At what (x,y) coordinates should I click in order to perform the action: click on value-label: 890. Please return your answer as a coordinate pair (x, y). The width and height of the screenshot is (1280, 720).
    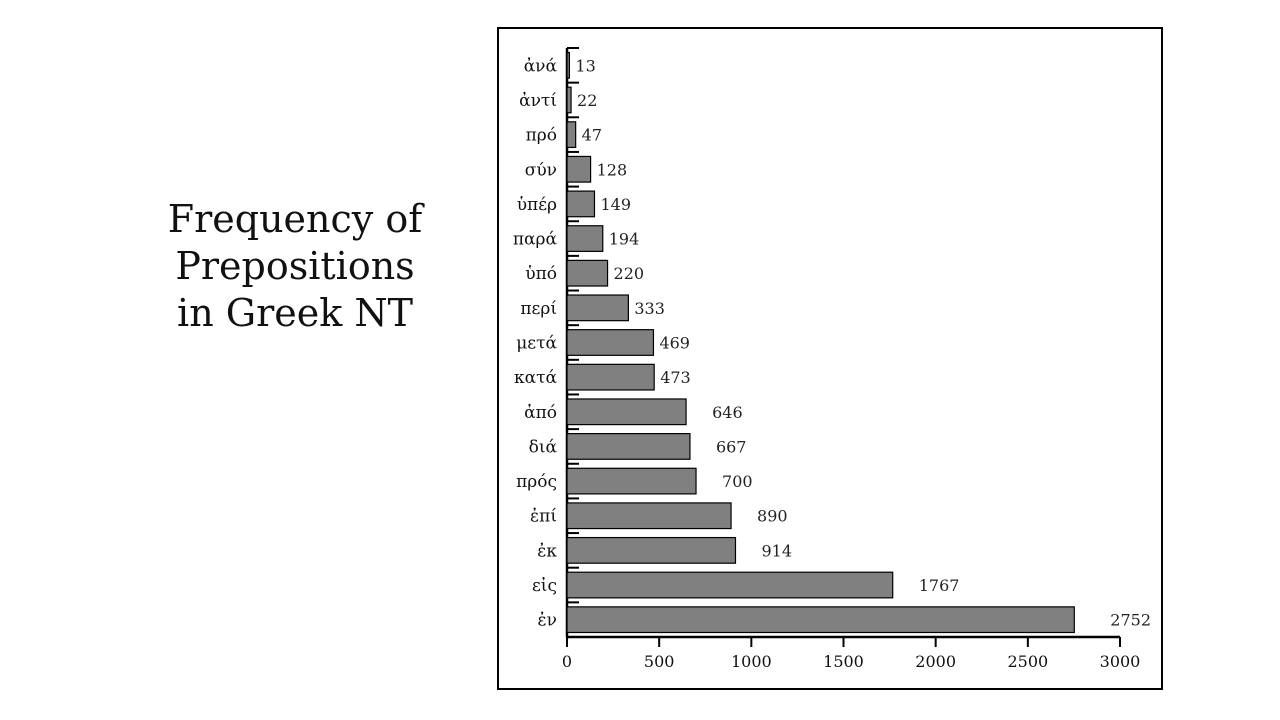
    Looking at the image, I should click on (772, 516).